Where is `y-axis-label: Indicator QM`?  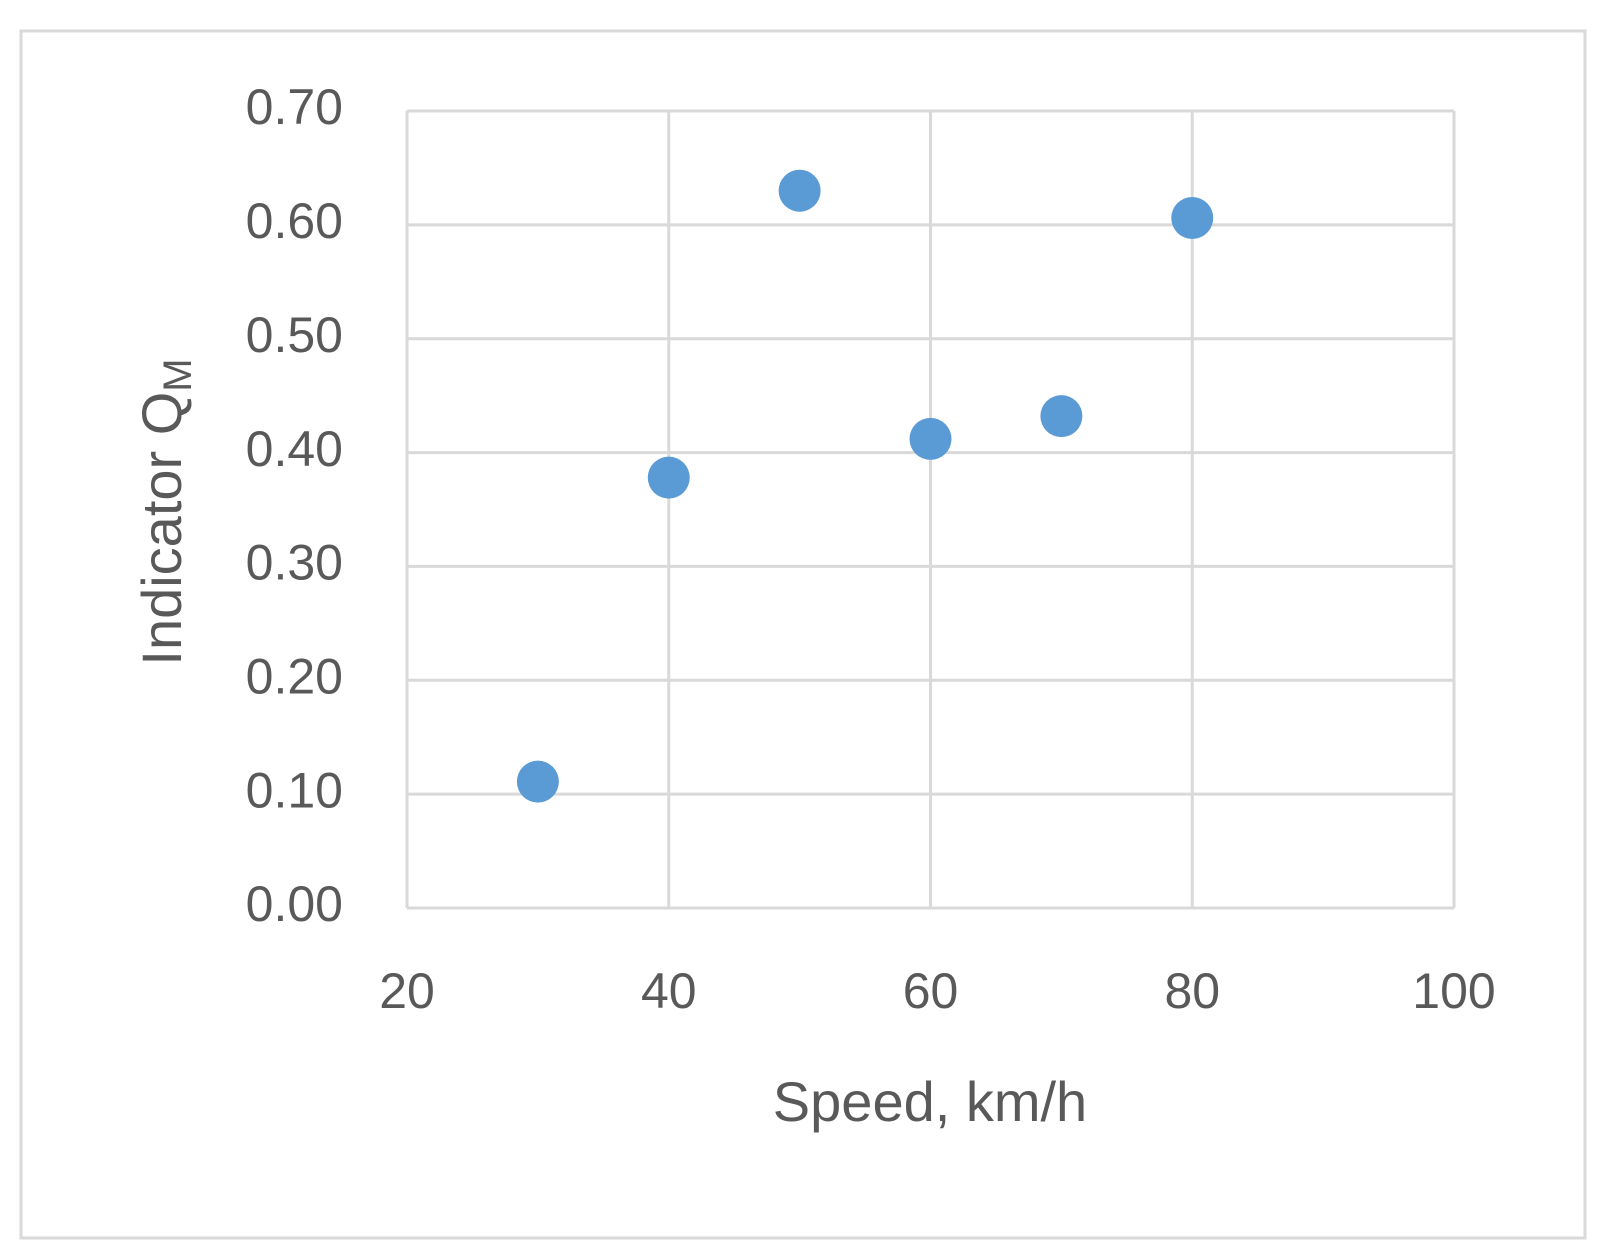
y-axis-label: Indicator QM is located at coordinates (165, 511).